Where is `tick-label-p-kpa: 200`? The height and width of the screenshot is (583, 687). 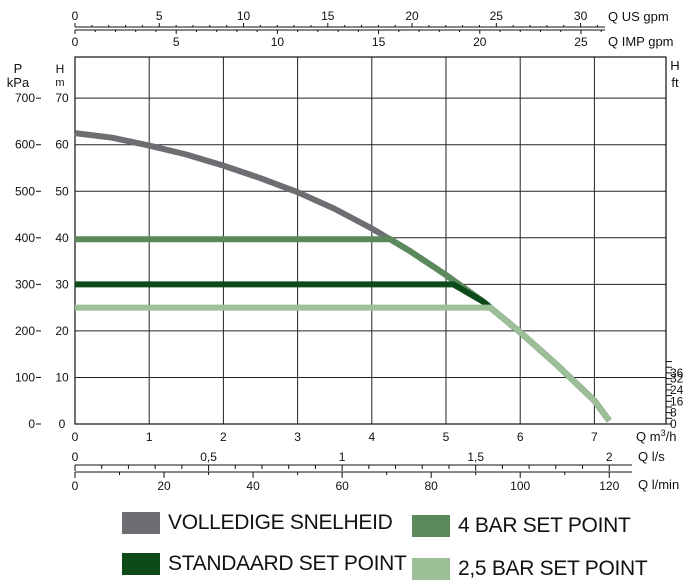
tick-label-p-kpa: 200 is located at coordinates (25, 331).